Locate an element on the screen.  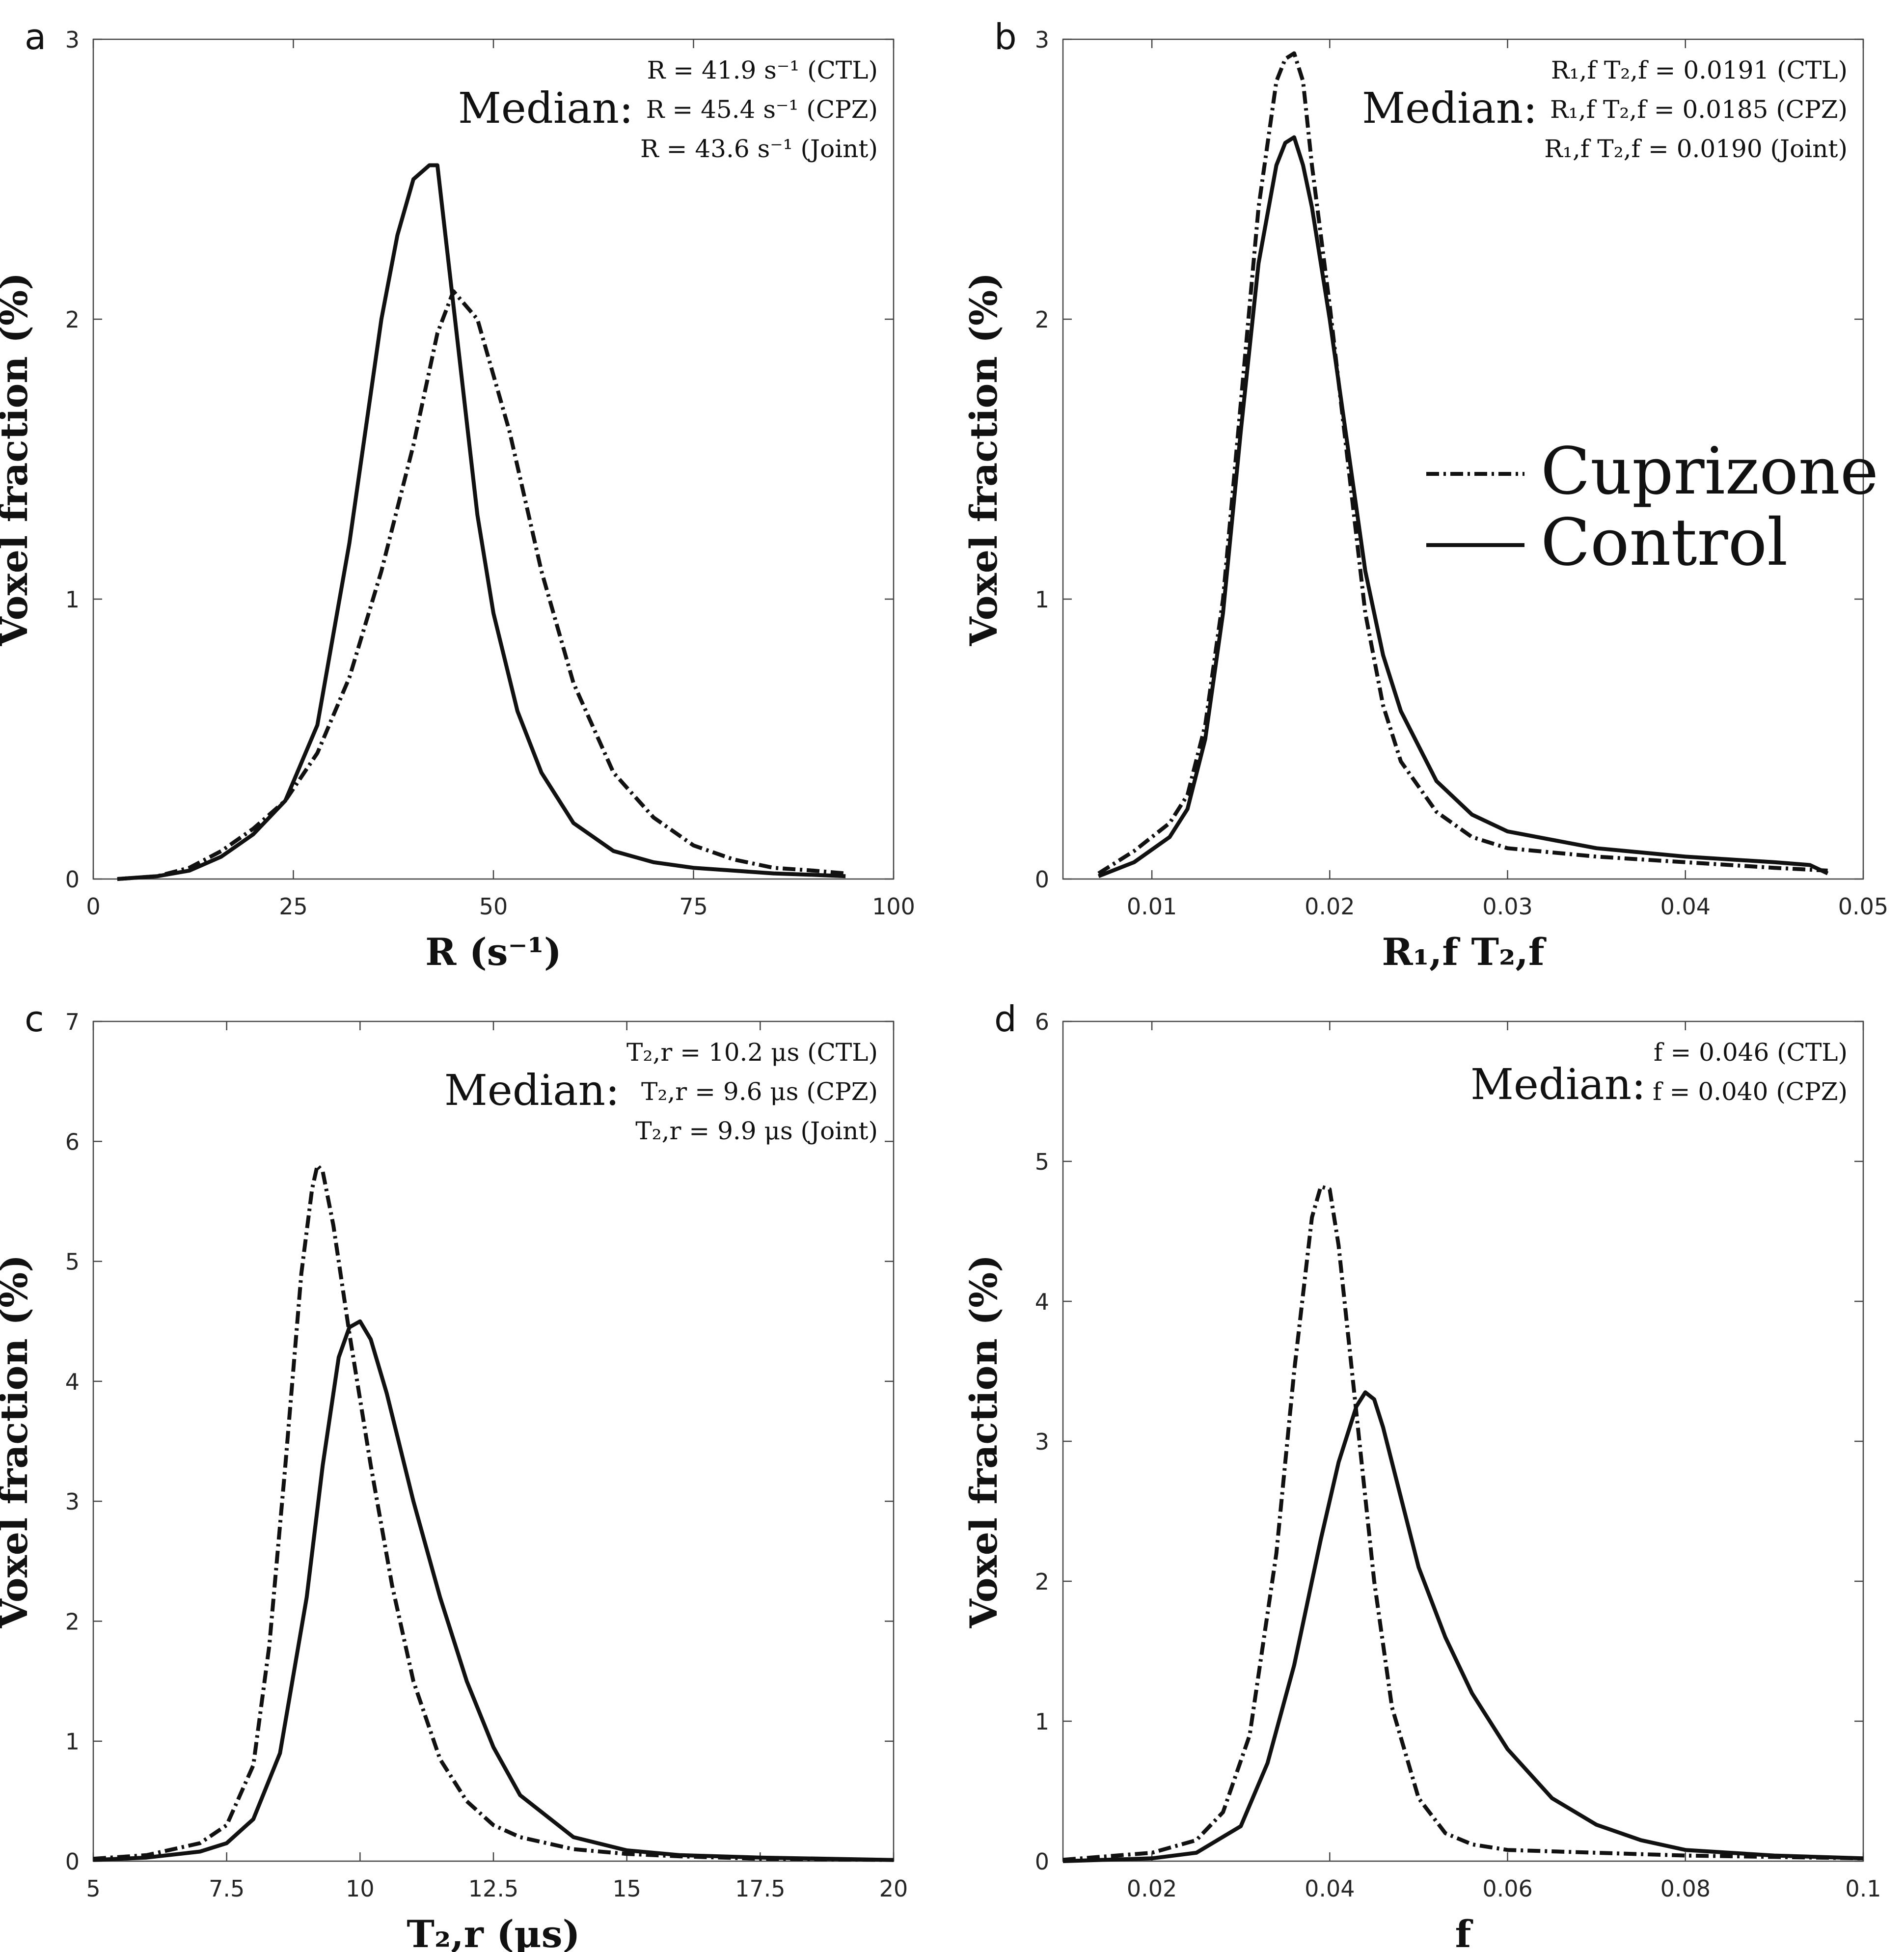
x-tick-label: 50 is located at coordinates (493, 906).